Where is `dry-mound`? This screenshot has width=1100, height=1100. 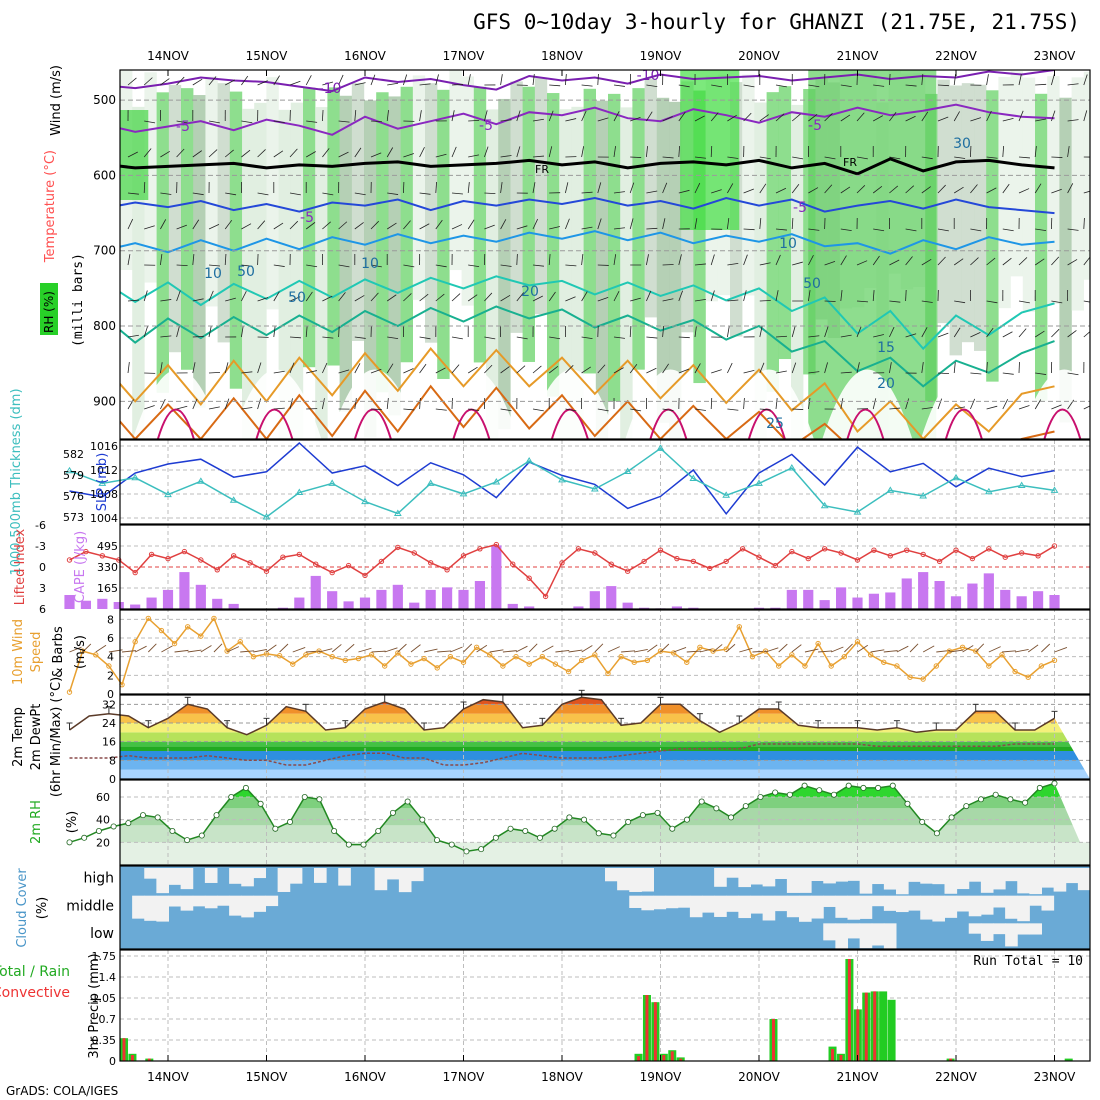
dry-mound is located at coordinates (571, 404).